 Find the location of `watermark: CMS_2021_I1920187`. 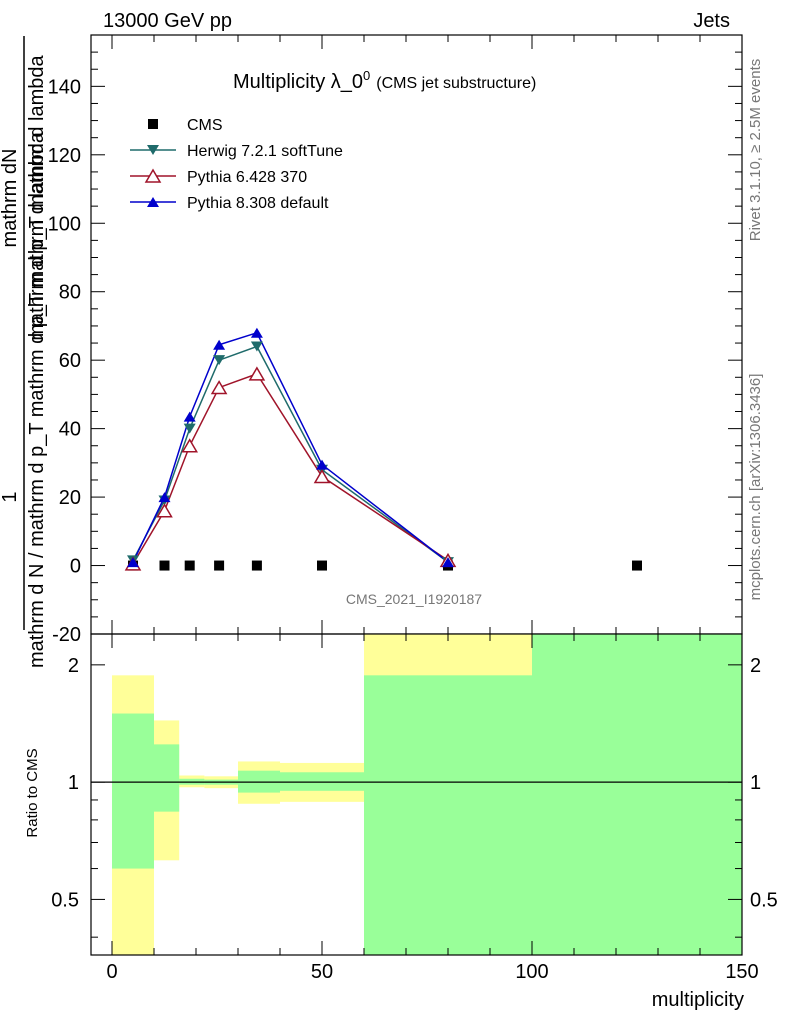

watermark: CMS_2021_I1920187 is located at coordinates (414, 599).